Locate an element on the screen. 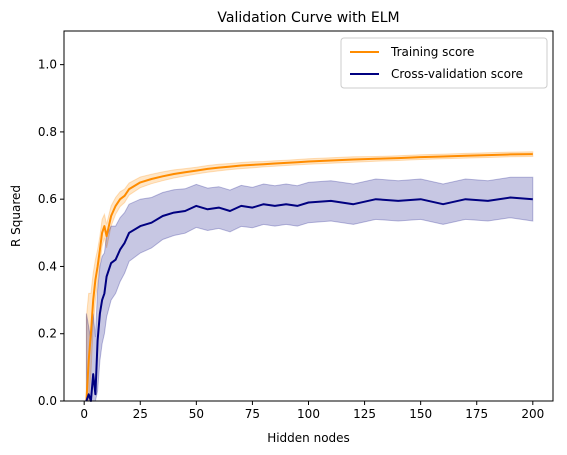 This screenshot has width=567, height=455. legend-box is located at coordinates (444, 63).